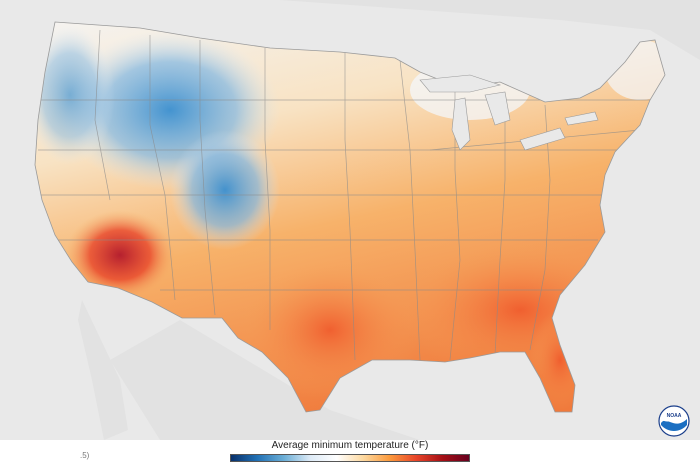 This screenshot has height=466, width=700. Describe the element at coordinates (265, 380) in the screenshot. I see `mexico-landmass` at that location.